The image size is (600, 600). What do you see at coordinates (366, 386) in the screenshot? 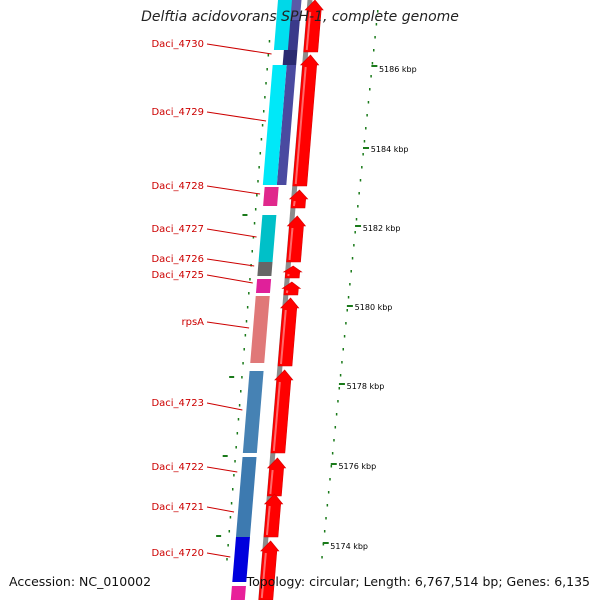
I see `kbp-label: 5178 kbp` at bounding box center [366, 386].